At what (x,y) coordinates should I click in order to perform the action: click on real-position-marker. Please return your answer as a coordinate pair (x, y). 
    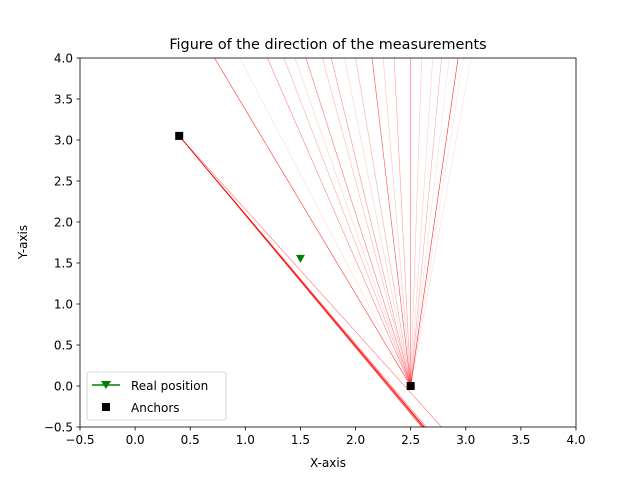
    Looking at the image, I should click on (300, 258).